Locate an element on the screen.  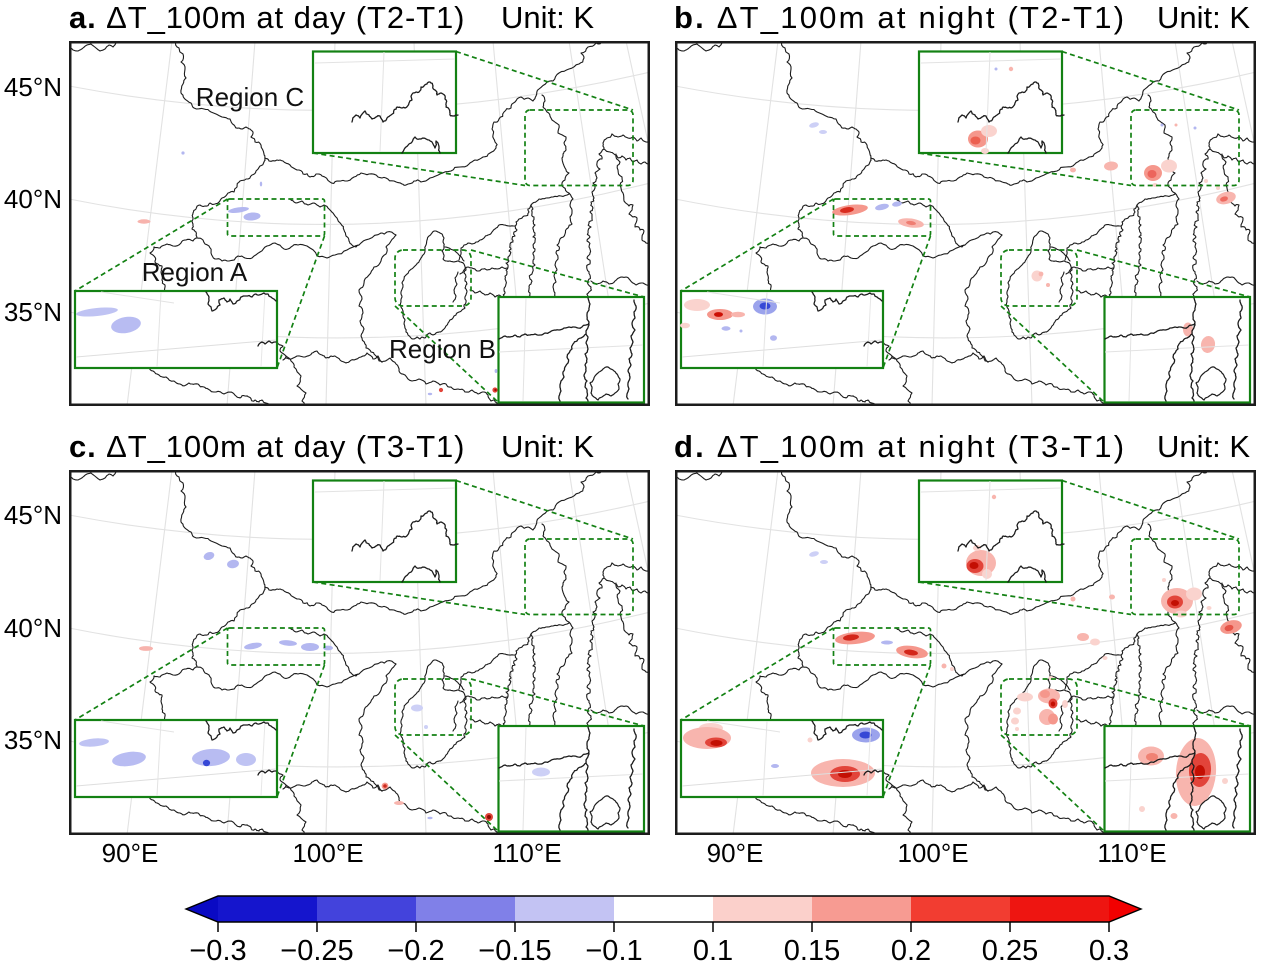
svg-text: −0.25 is located at coordinates (316, 950).